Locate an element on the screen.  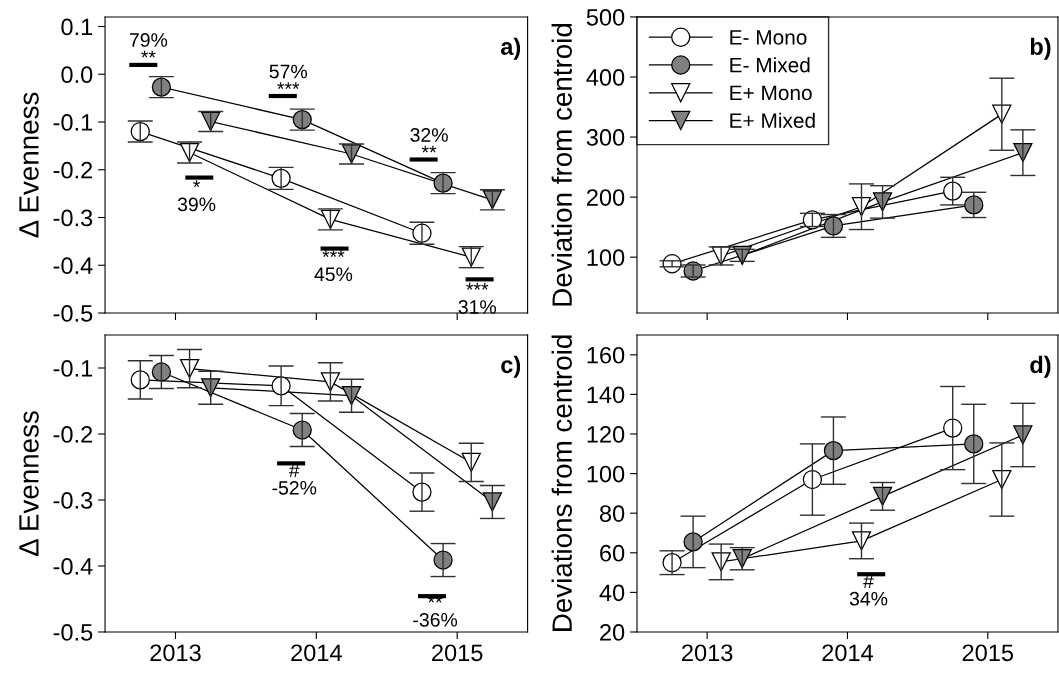
annotation: *** 45% is located at coordinates (333, 266).